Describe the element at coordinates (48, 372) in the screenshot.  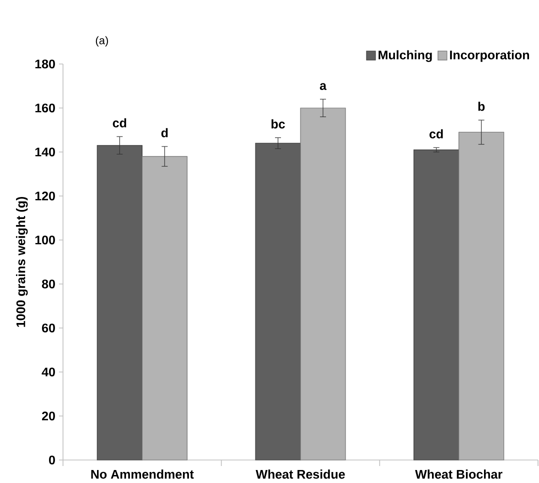
I see `y-tick-label: 40` at that location.